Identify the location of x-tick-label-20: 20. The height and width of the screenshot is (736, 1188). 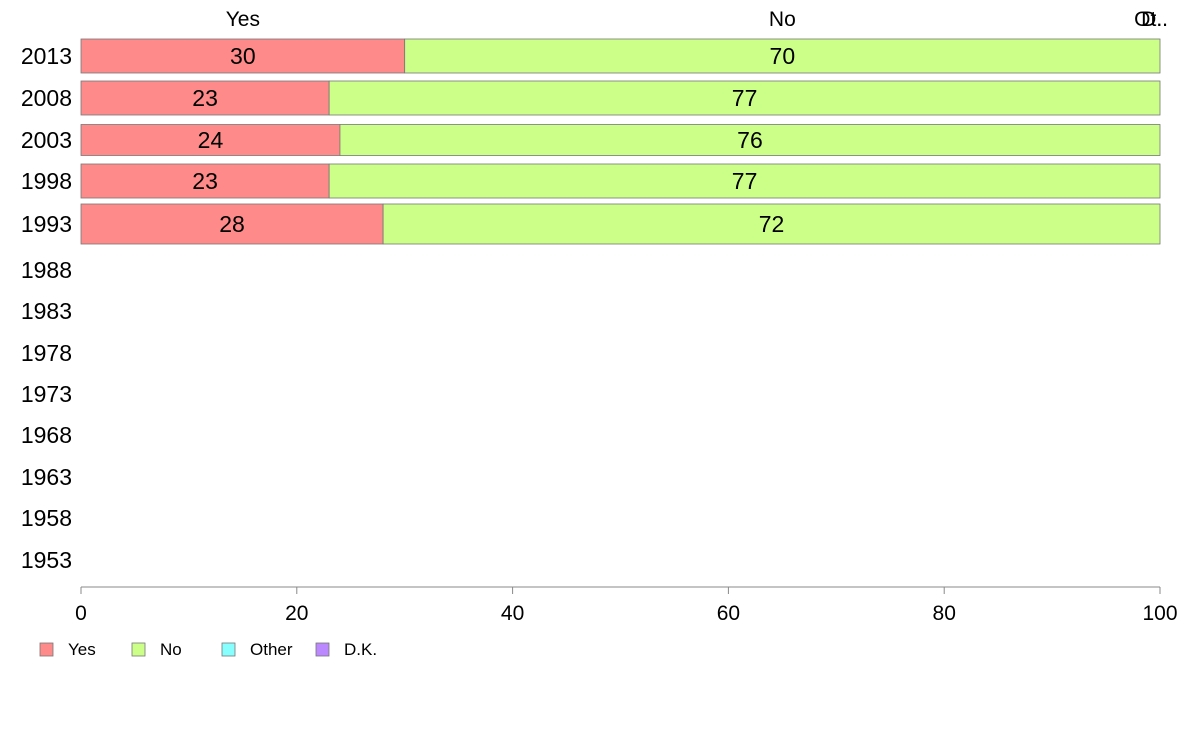
(296, 613).